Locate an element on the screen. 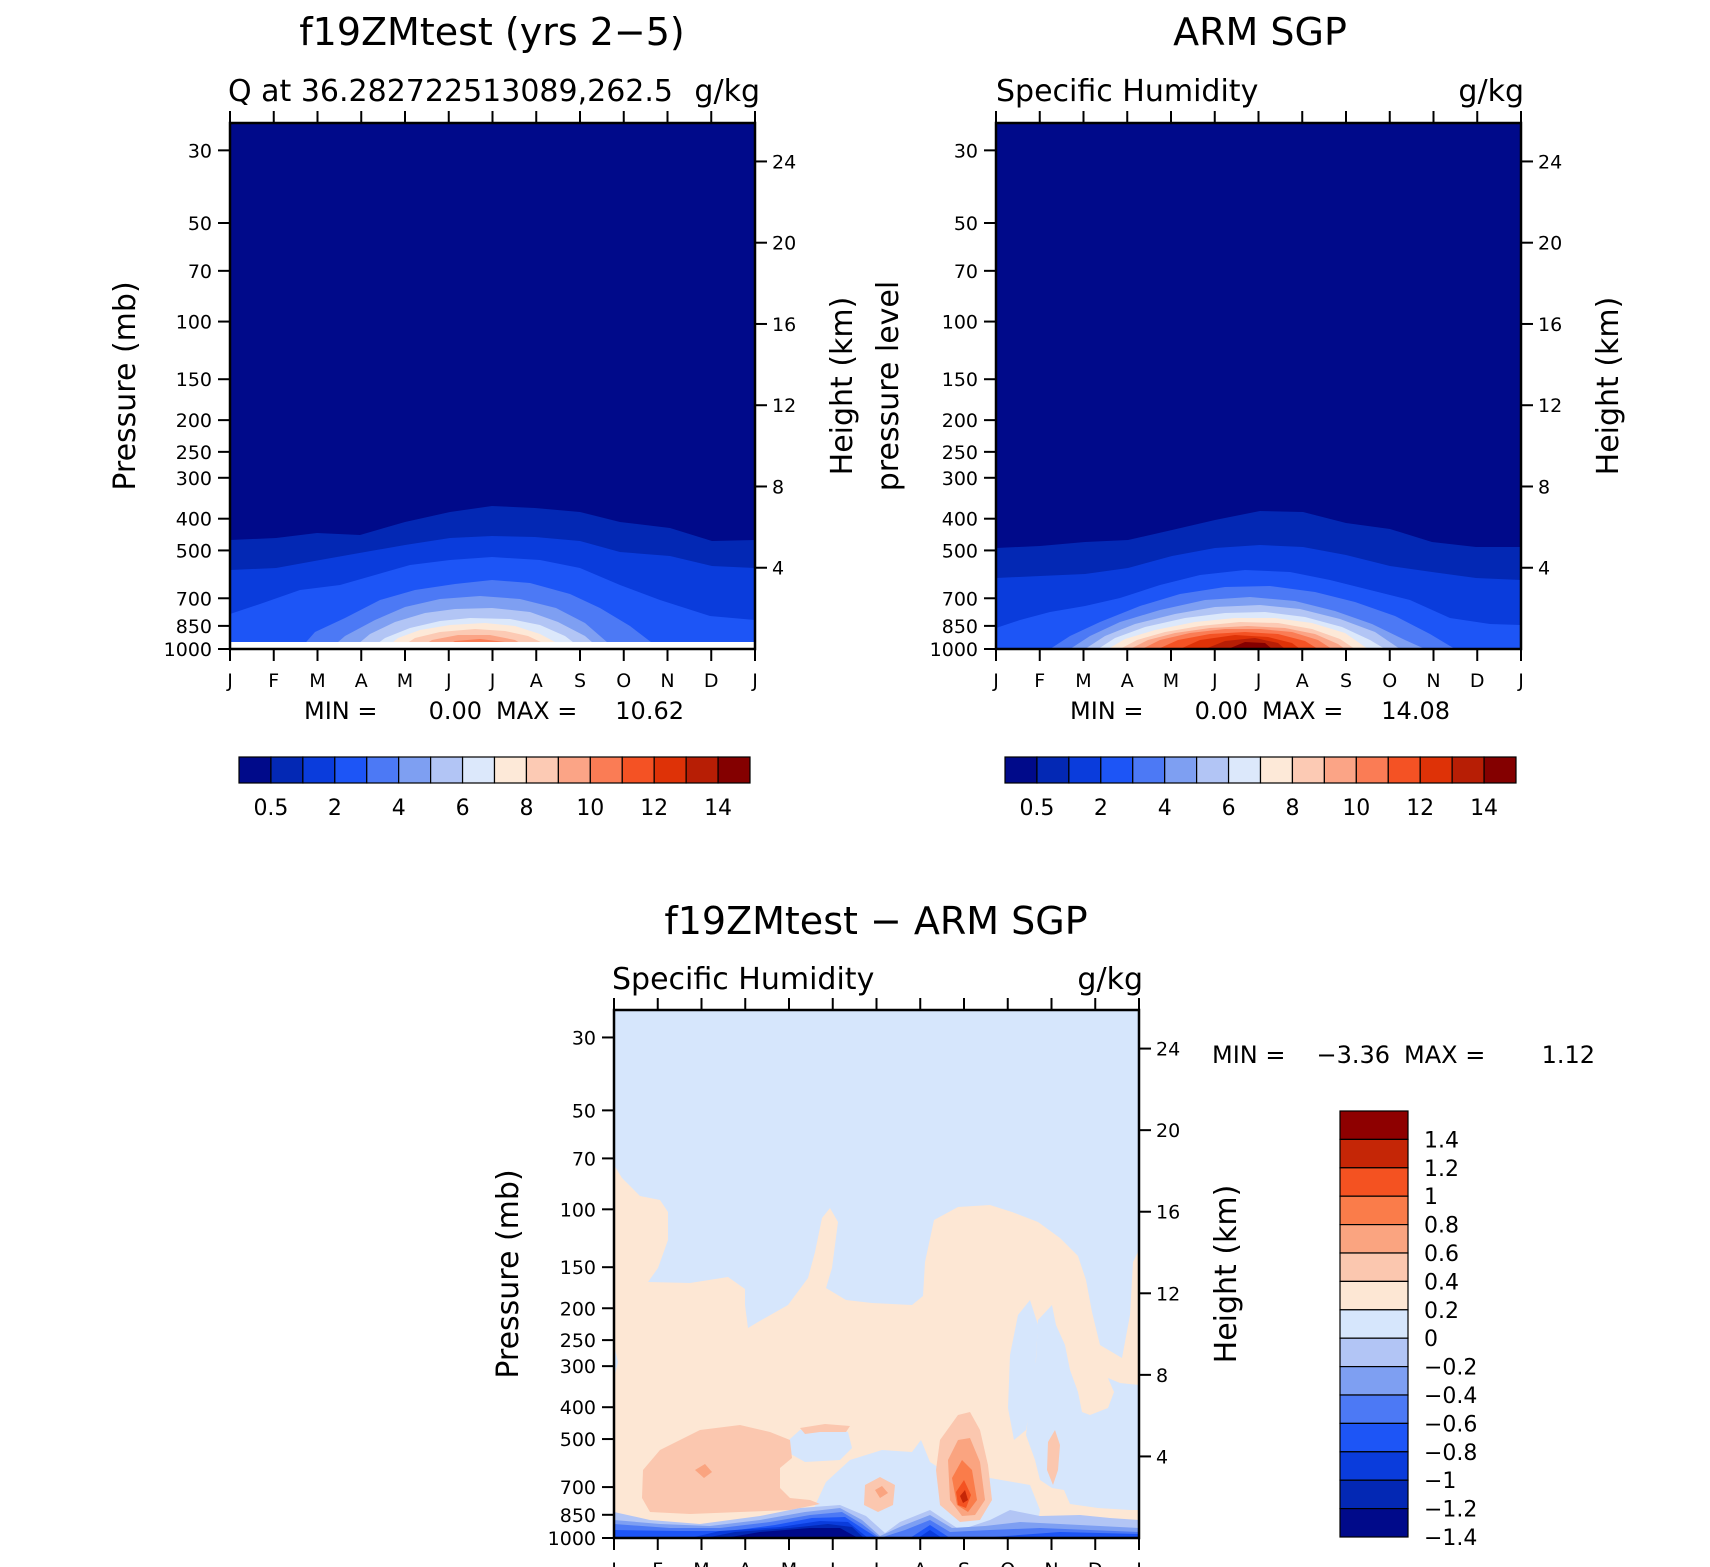 The width and height of the screenshot is (1710, 1567). min-label: MIN = is located at coordinates (1106, 711).